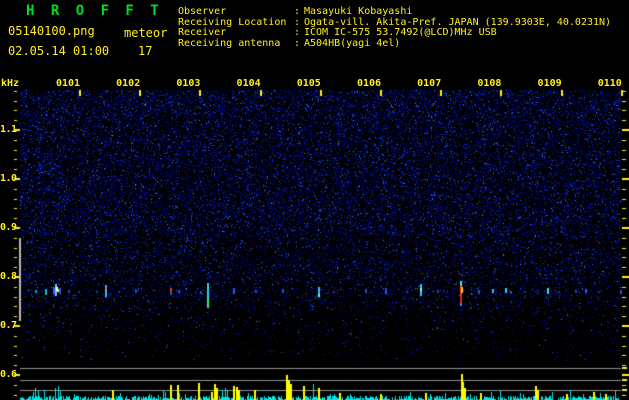 Image resolution: width=629 pixels, height=400 pixels. What do you see at coordinates (94, 11) in the screenshot?
I see `app-title: H R O F F T` at bounding box center [94, 11].